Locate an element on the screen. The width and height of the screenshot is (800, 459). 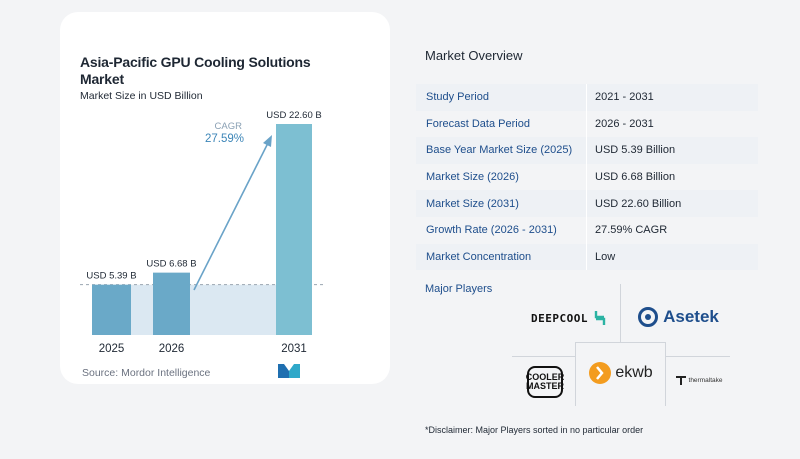
overview-row: Growth Rate (2026 - 2031) 27.59% CAGR is located at coordinates (587, 230).